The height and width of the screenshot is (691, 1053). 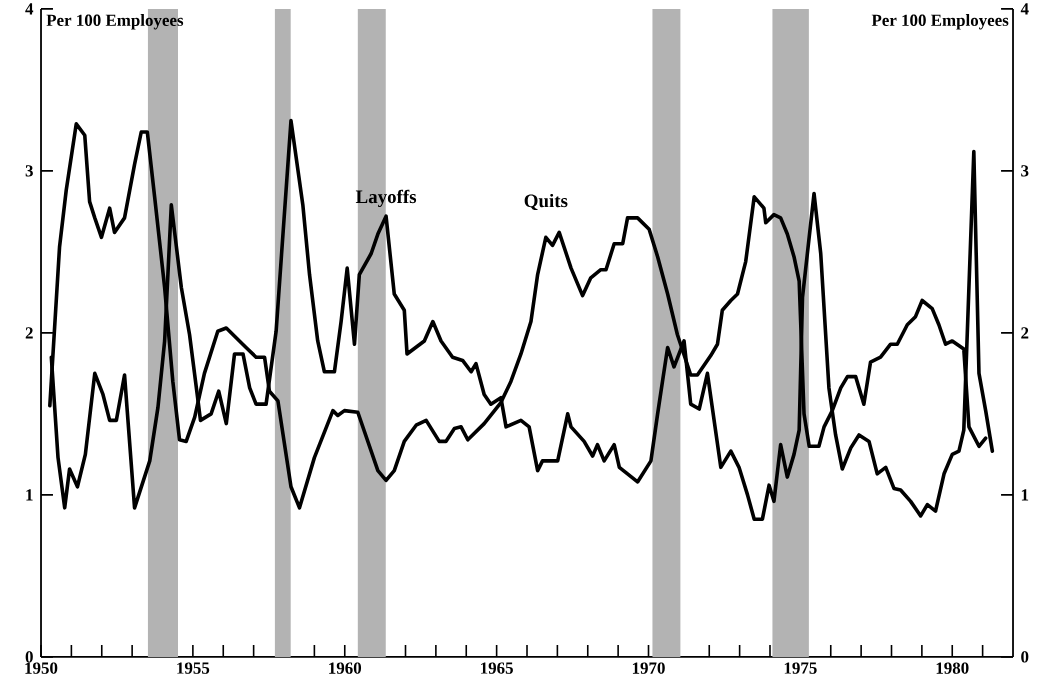 I want to click on y-tick-label: 0, so click(x=29, y=657).